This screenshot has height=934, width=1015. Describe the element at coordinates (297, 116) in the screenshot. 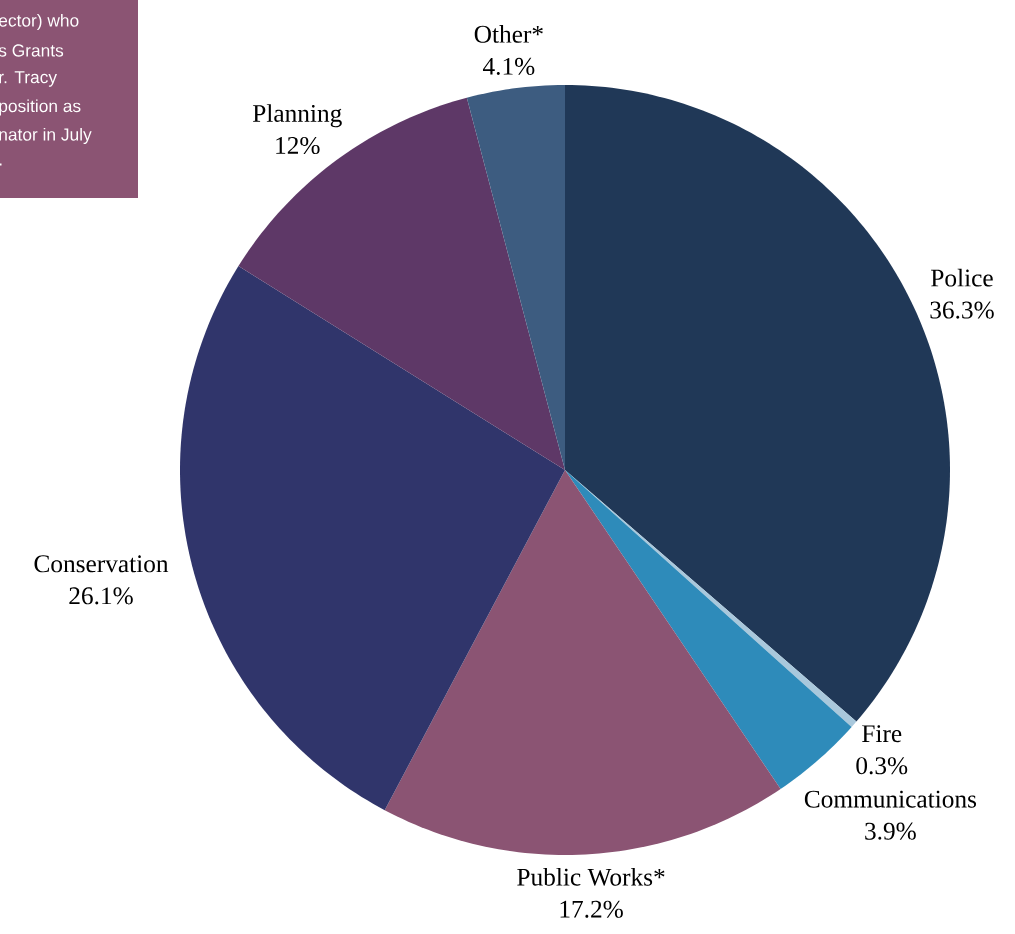

I see `slice-label: Planning` at that location.